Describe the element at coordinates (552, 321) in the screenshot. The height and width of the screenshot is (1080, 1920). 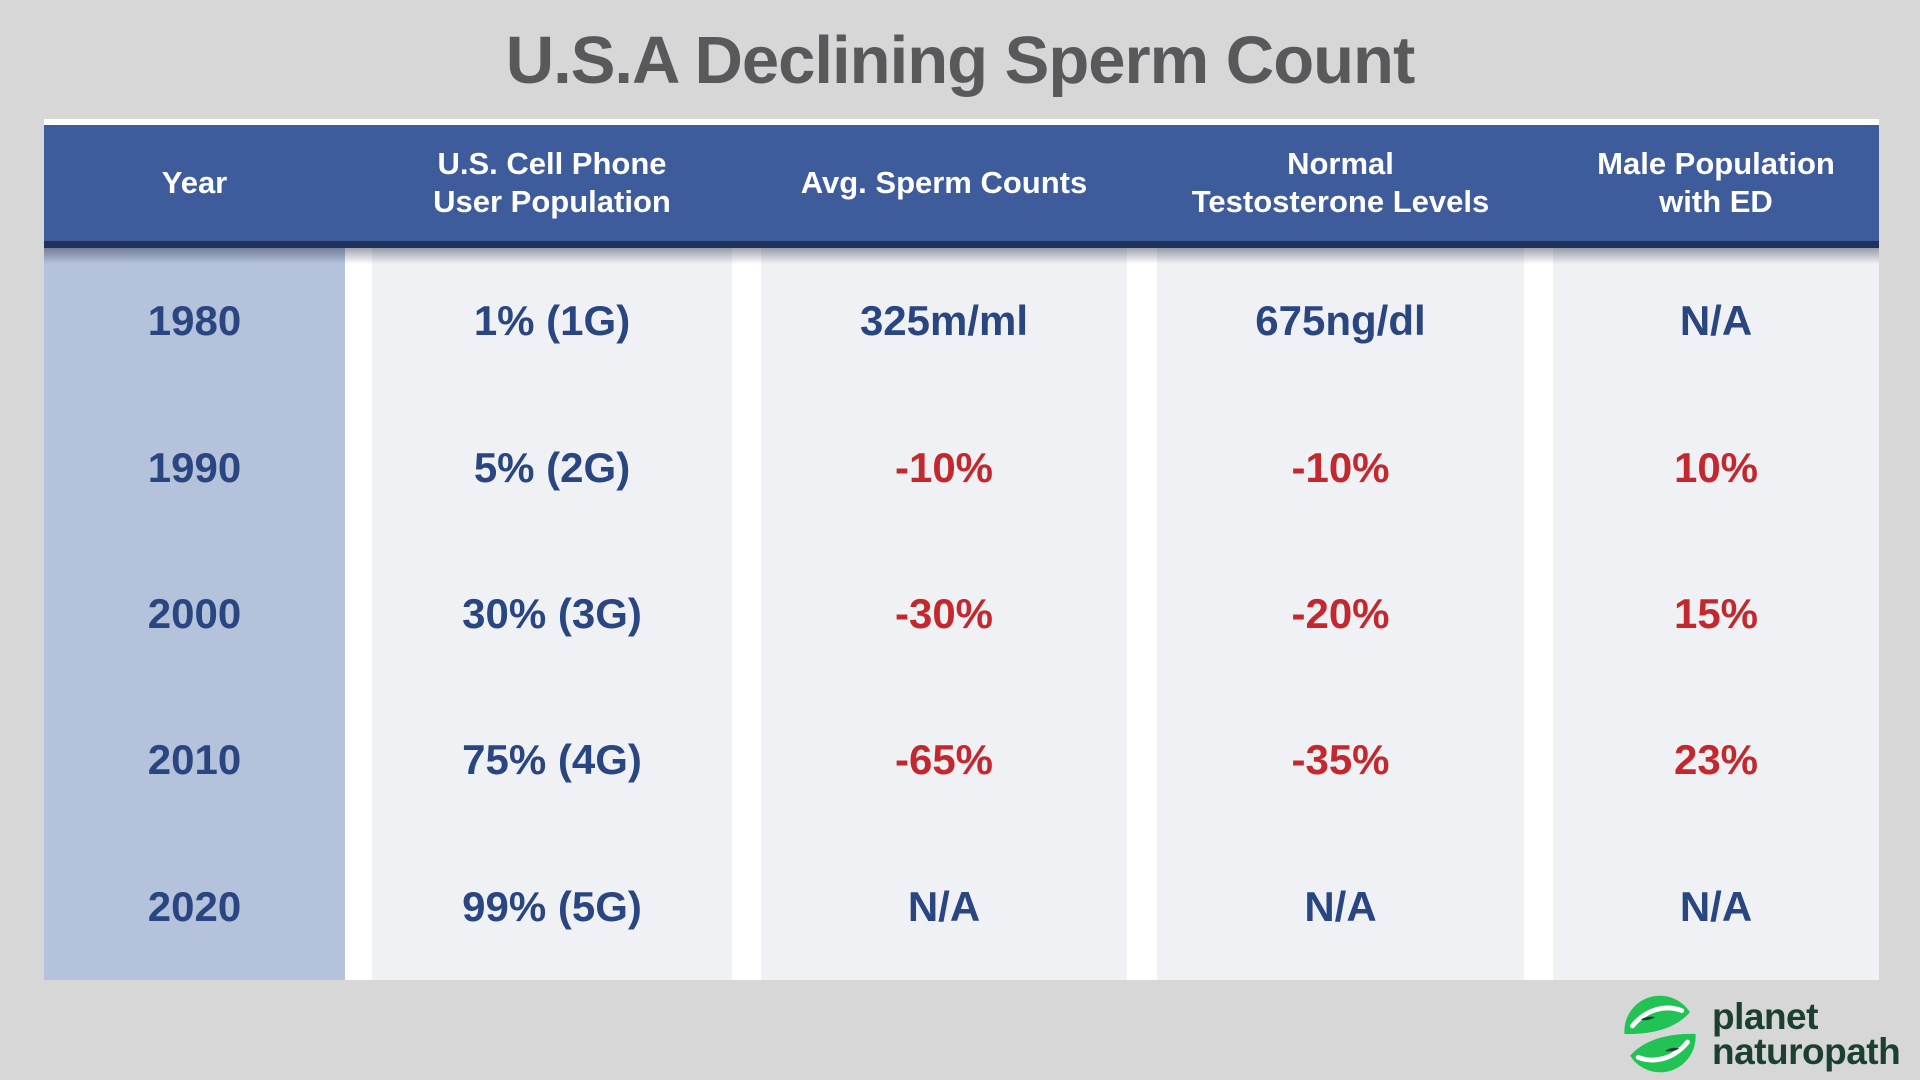
I see `table-cell: 1% (1G)` at that location.